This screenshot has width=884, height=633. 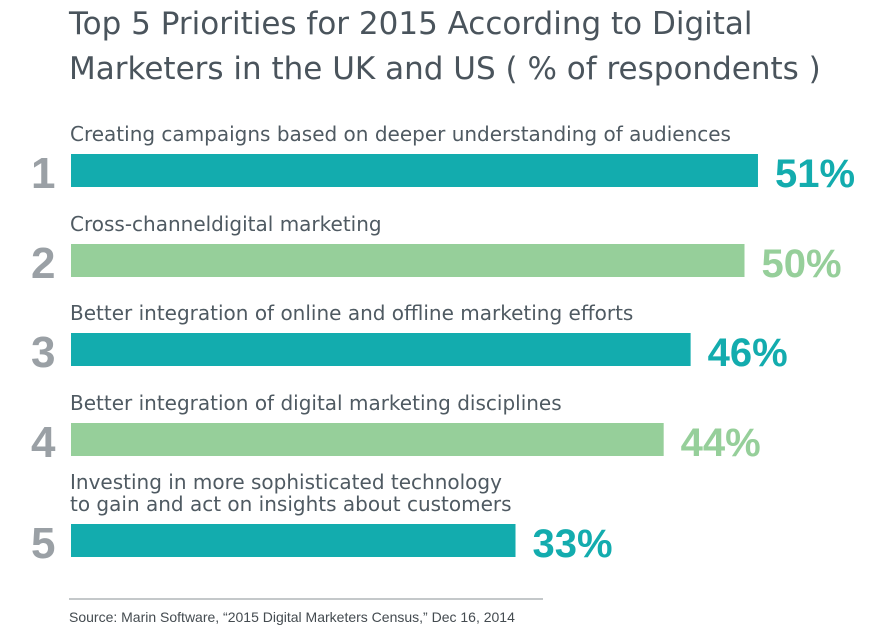 What do you see at coordinates (43, 173) in the screenshot?
I see `rank-number-1: 1` at bounding box center [43, 173].